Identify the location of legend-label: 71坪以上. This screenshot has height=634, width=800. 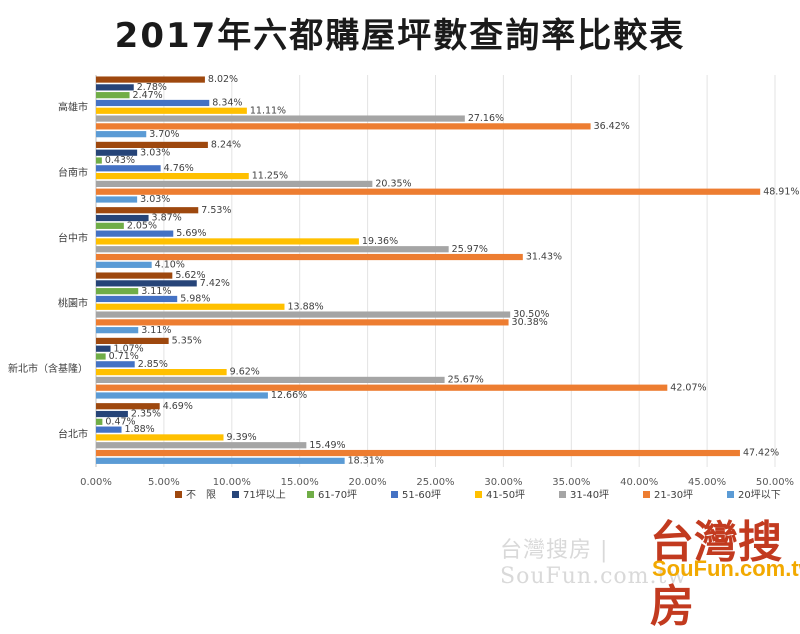
(264, 494).